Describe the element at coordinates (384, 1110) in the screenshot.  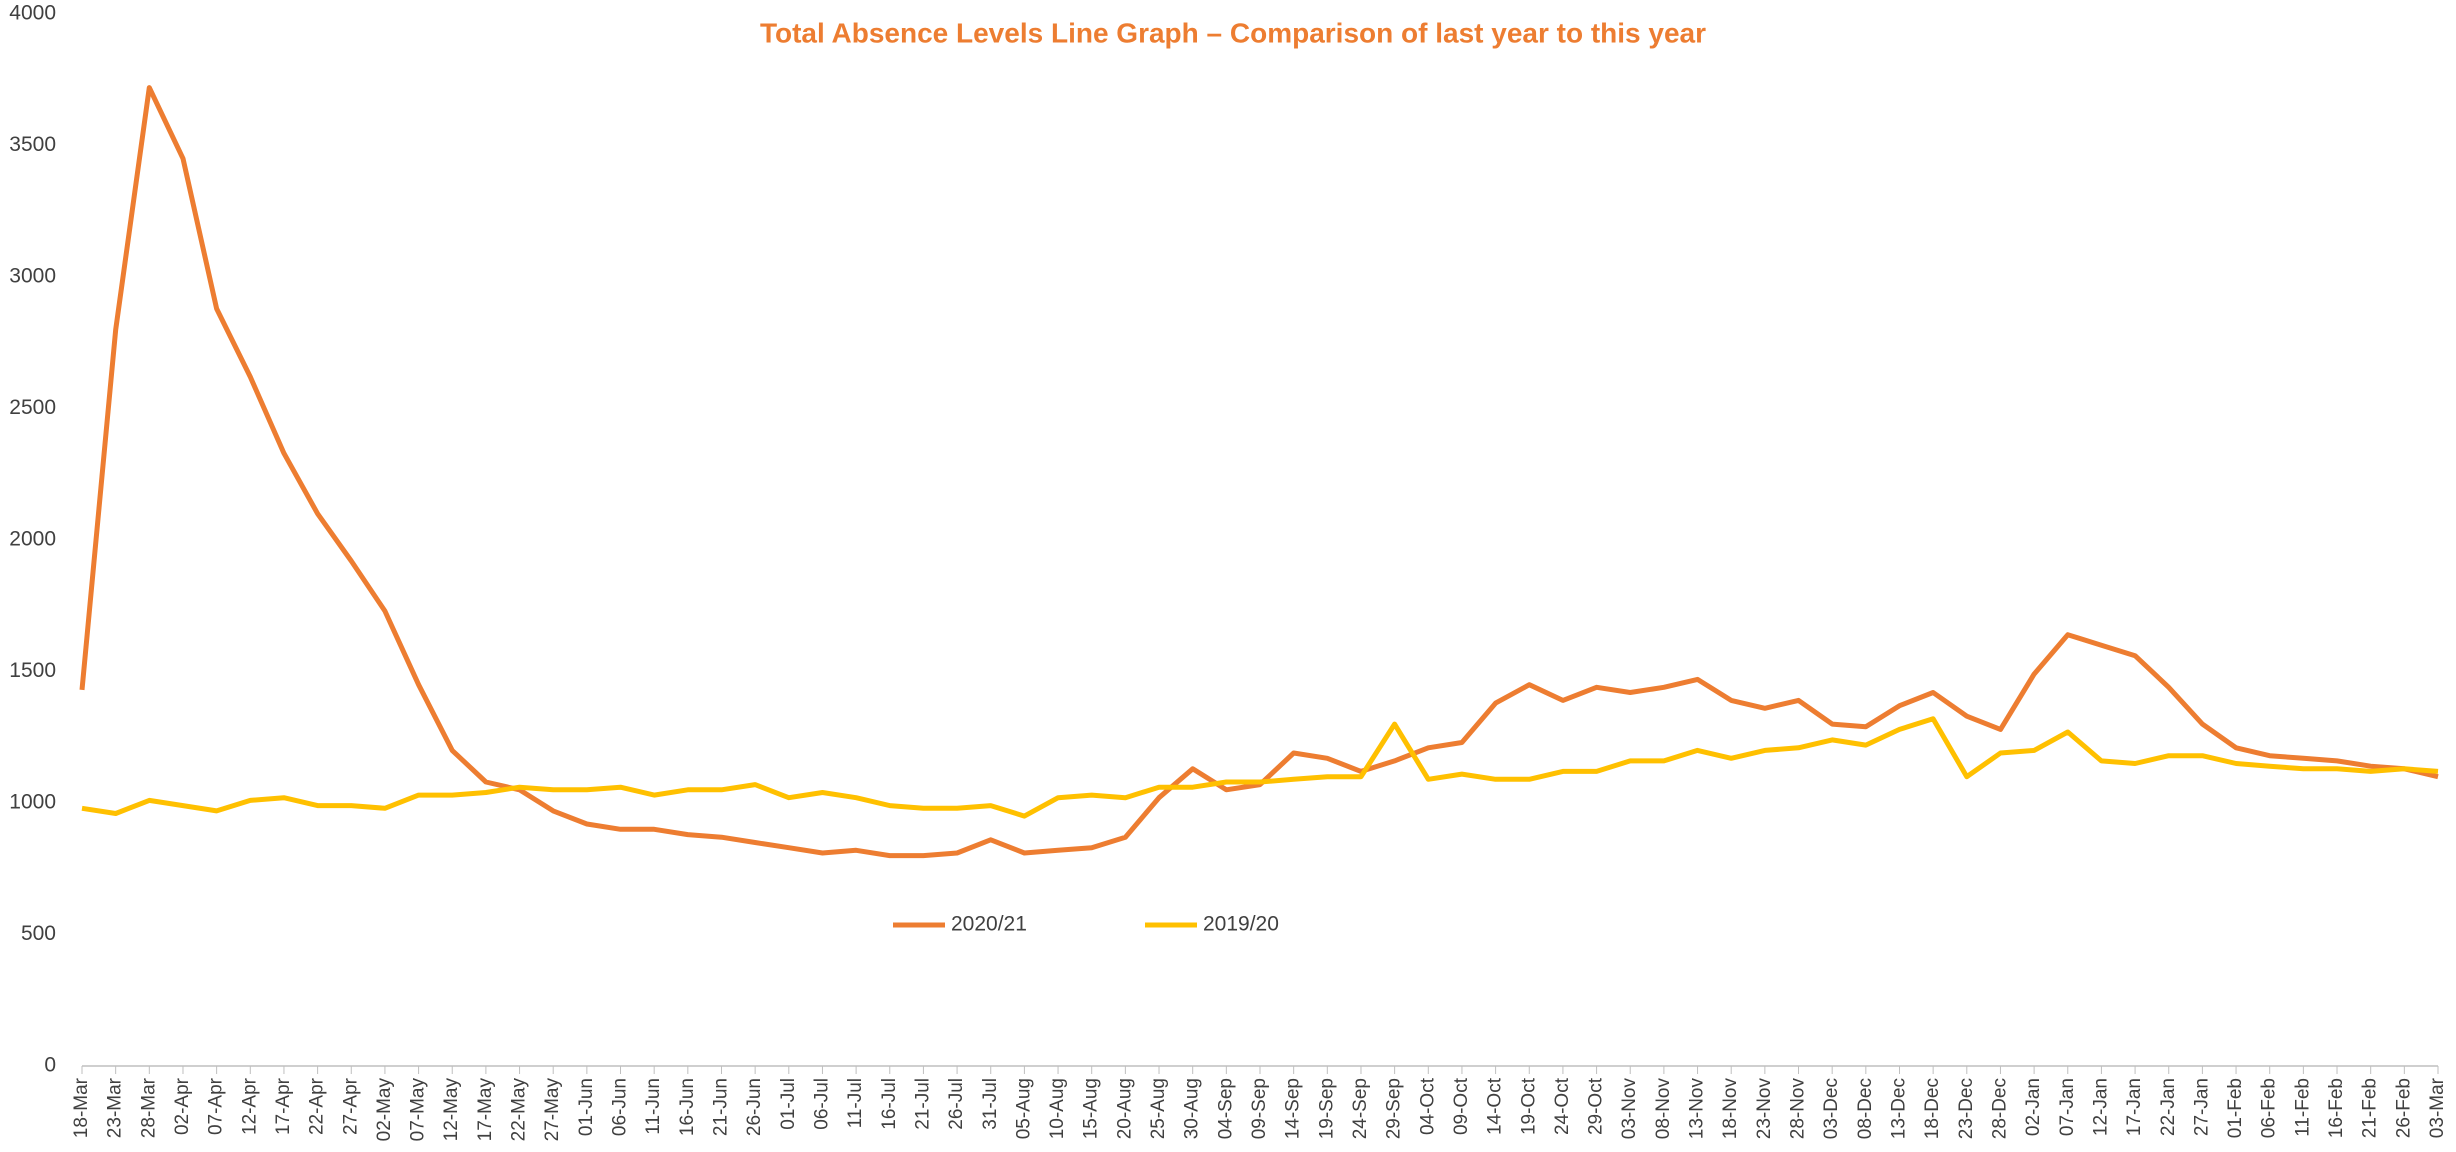
I see `x-tick-label: 02-May` at that location.